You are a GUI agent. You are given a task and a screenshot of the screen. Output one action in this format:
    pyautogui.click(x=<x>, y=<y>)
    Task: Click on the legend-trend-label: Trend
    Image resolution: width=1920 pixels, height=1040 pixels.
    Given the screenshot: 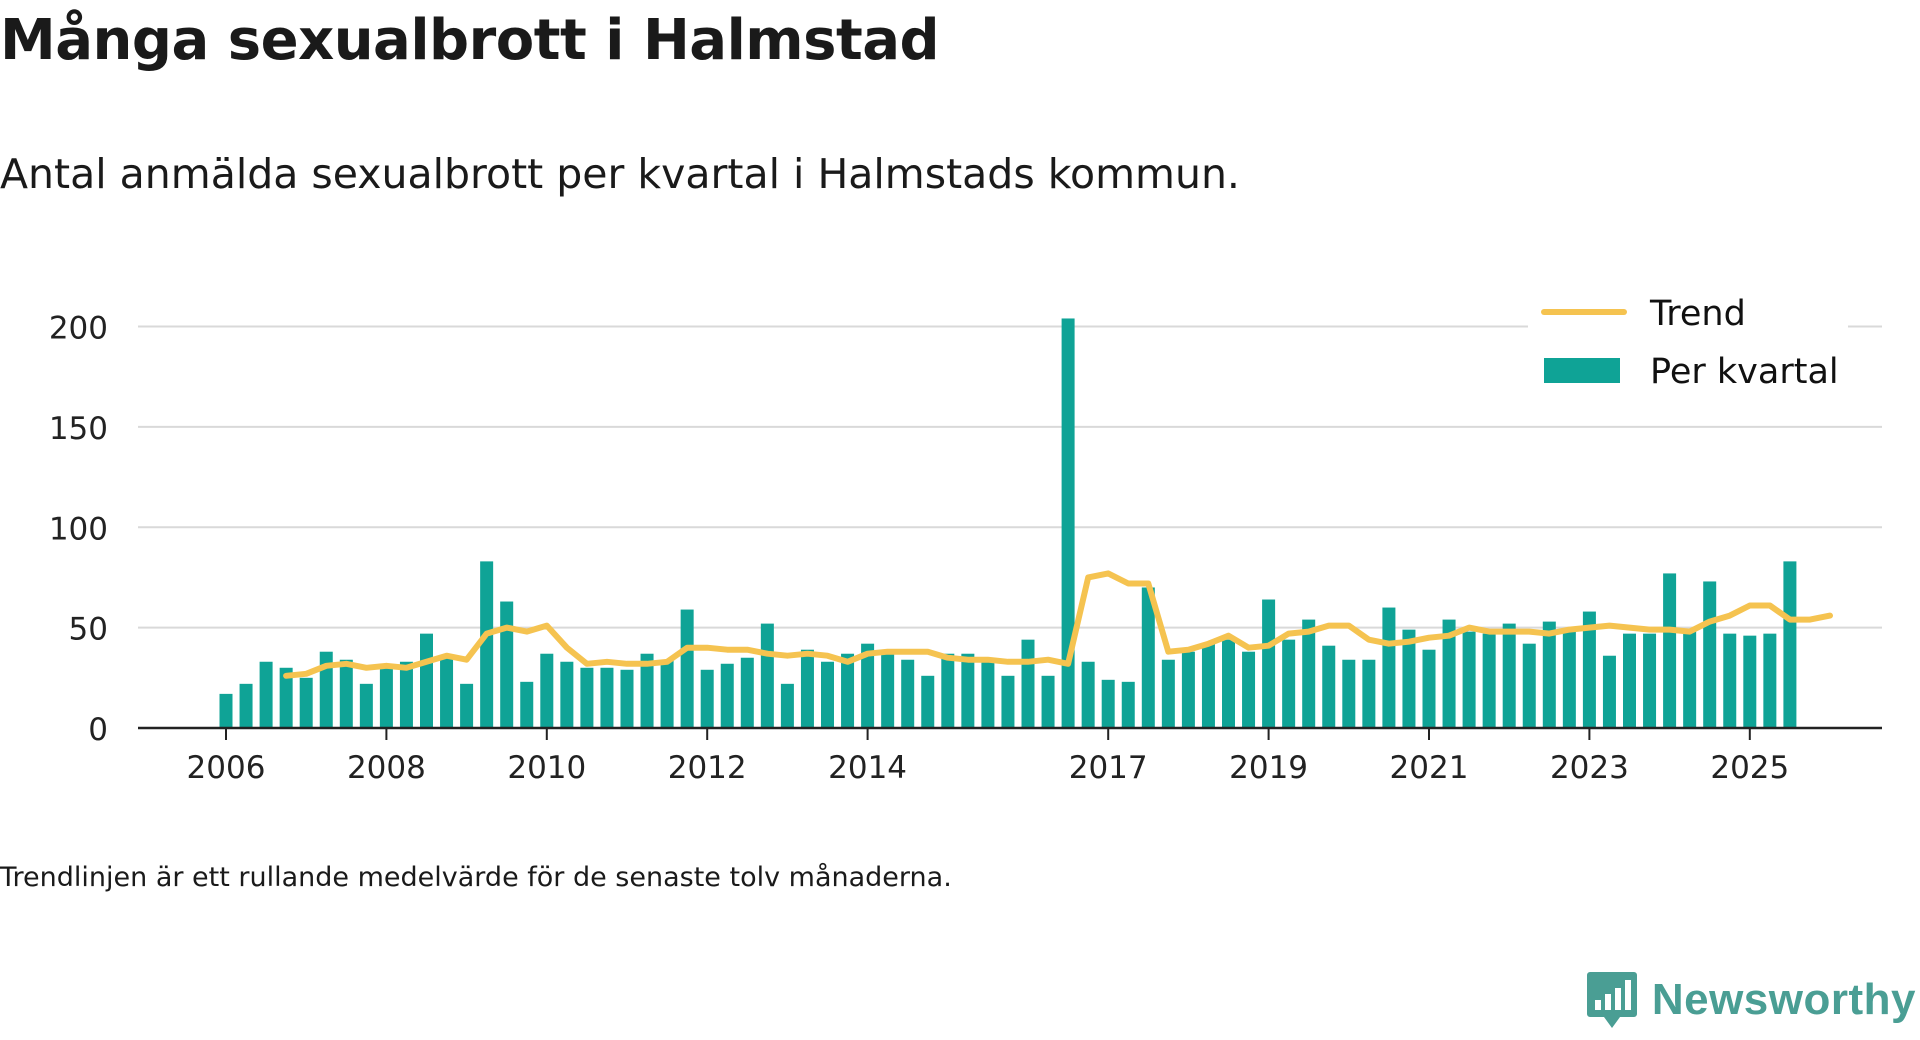 What is the action you would take?
    pyautogui.click(x=1697, y=314)
    